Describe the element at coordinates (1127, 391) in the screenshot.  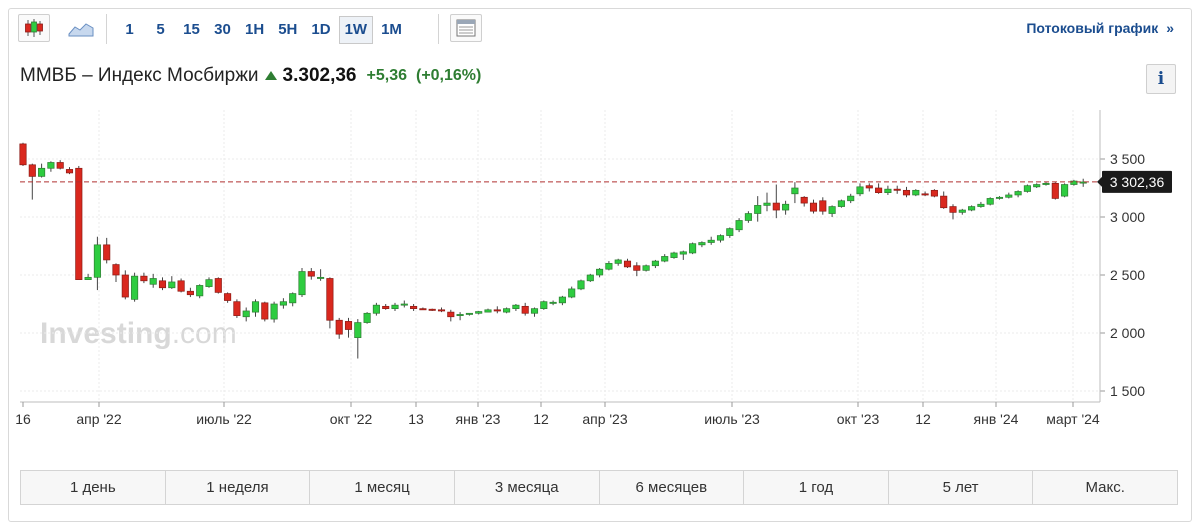
I see `y-tick-label: 1 500` at that location.